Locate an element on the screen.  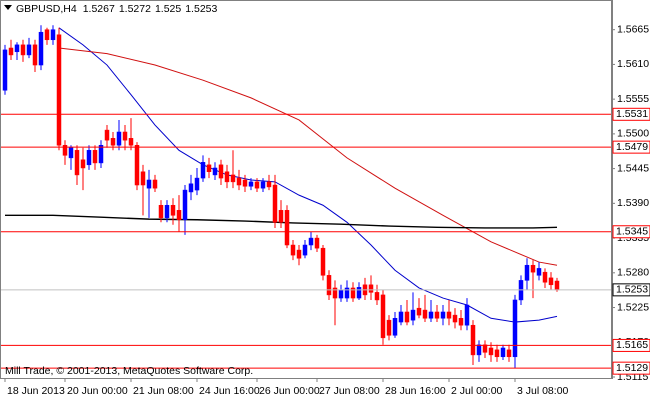
header-close: 1.5253 is located at coordinates (201, 9).